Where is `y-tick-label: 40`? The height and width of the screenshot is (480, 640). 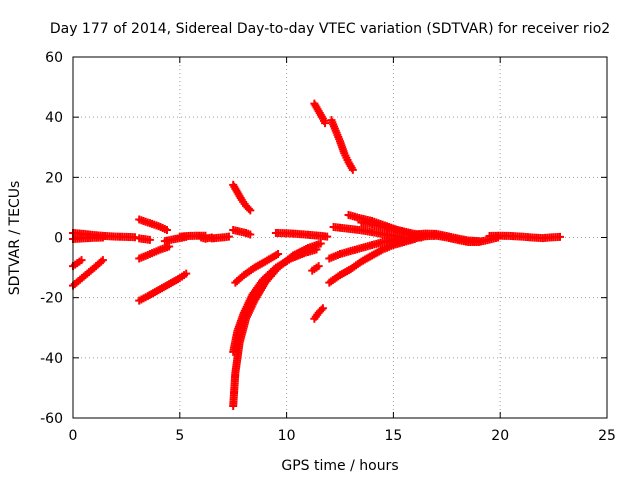
y-tick-label: 40 is located at coordinates (54, 118).